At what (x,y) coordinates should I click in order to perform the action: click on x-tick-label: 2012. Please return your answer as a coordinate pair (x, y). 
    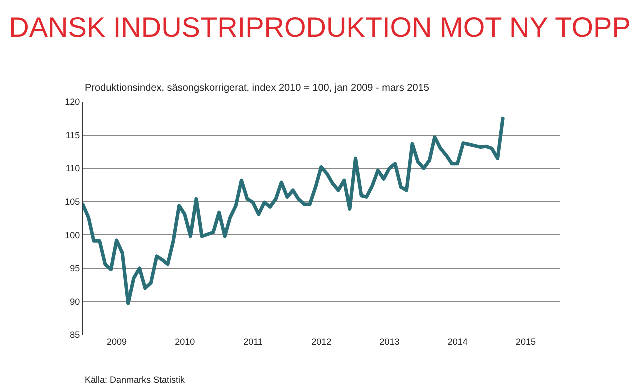
    Looking at the image, I should click on (322, 342).